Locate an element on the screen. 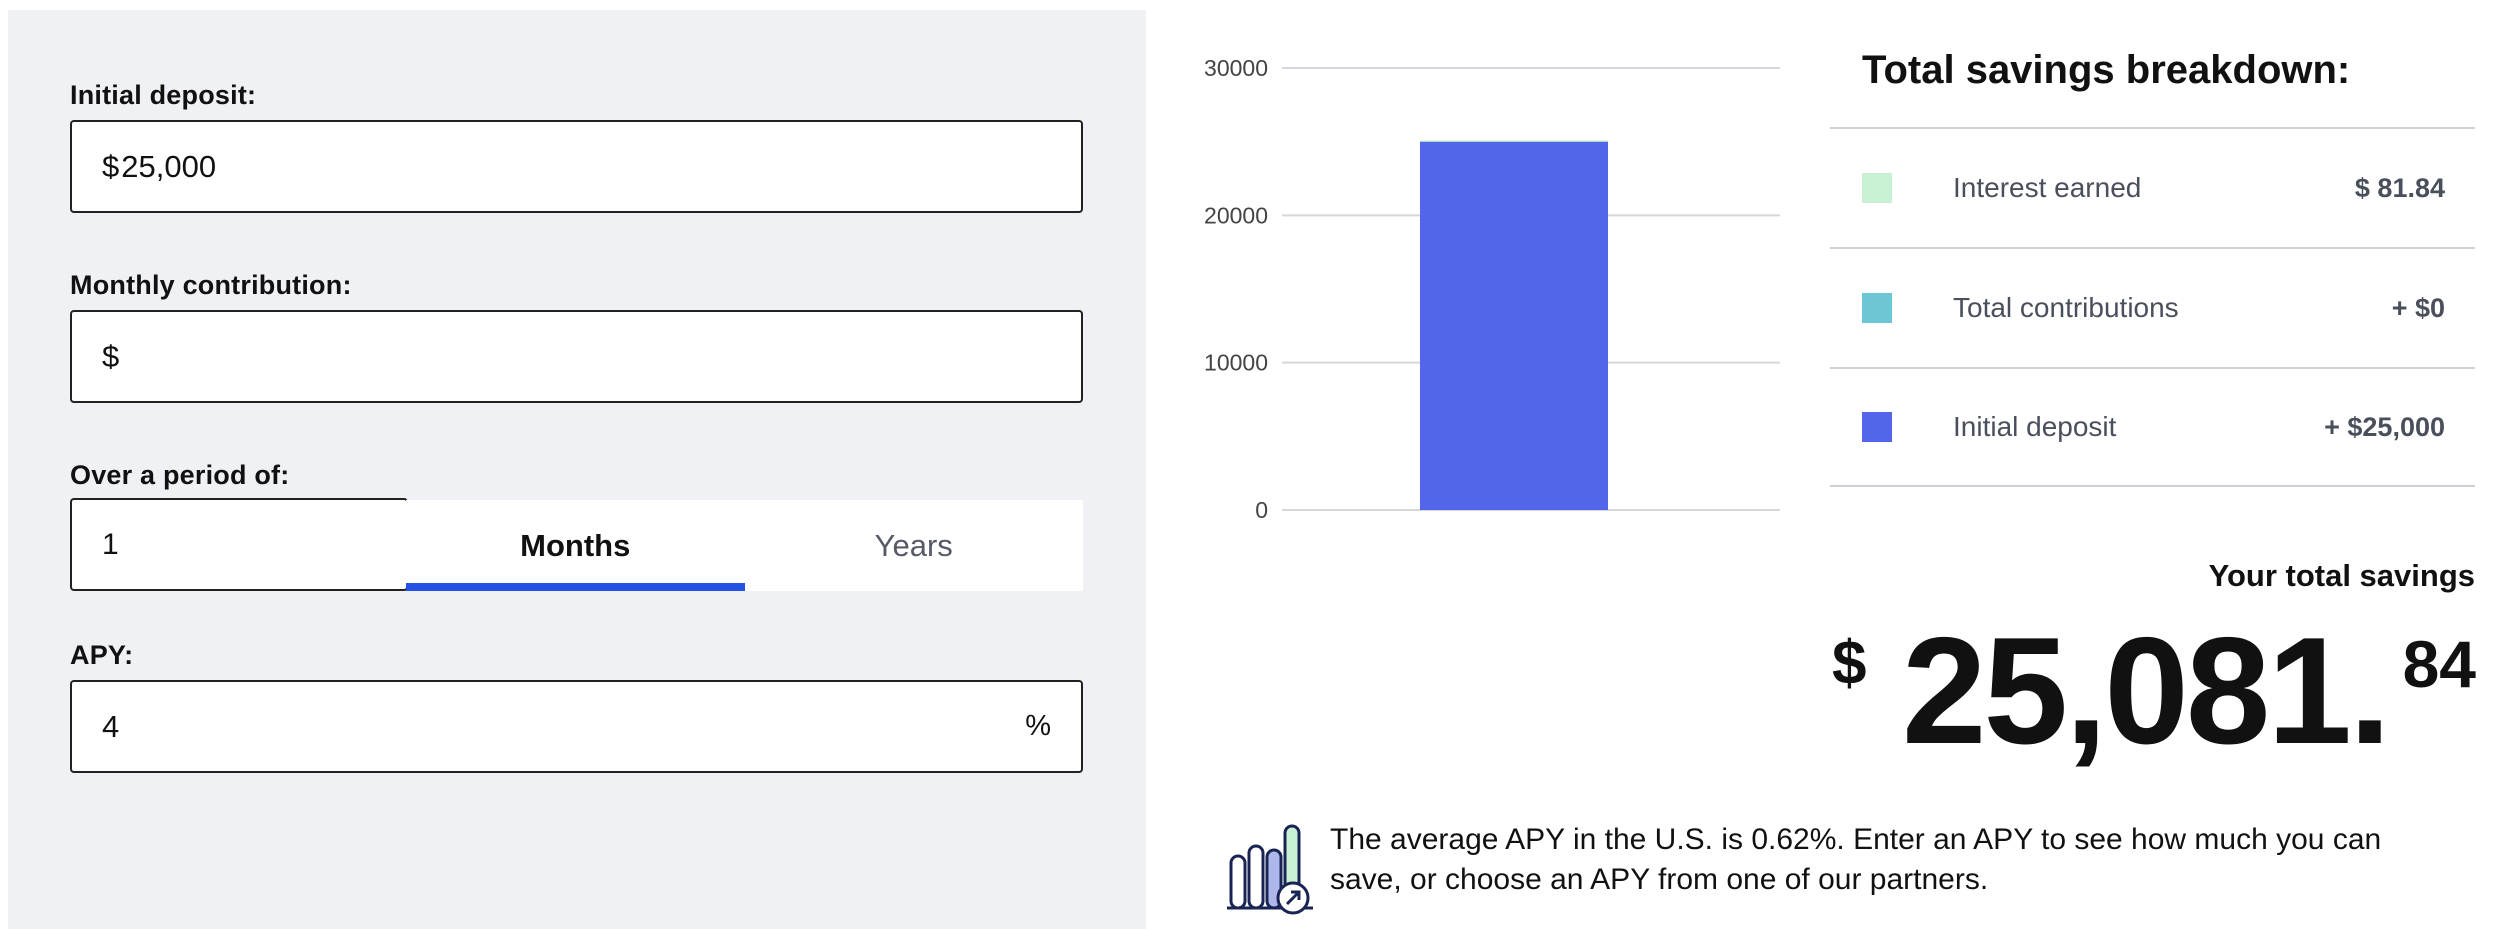  growth-chart-icon is located at coordinates (1270, 869).